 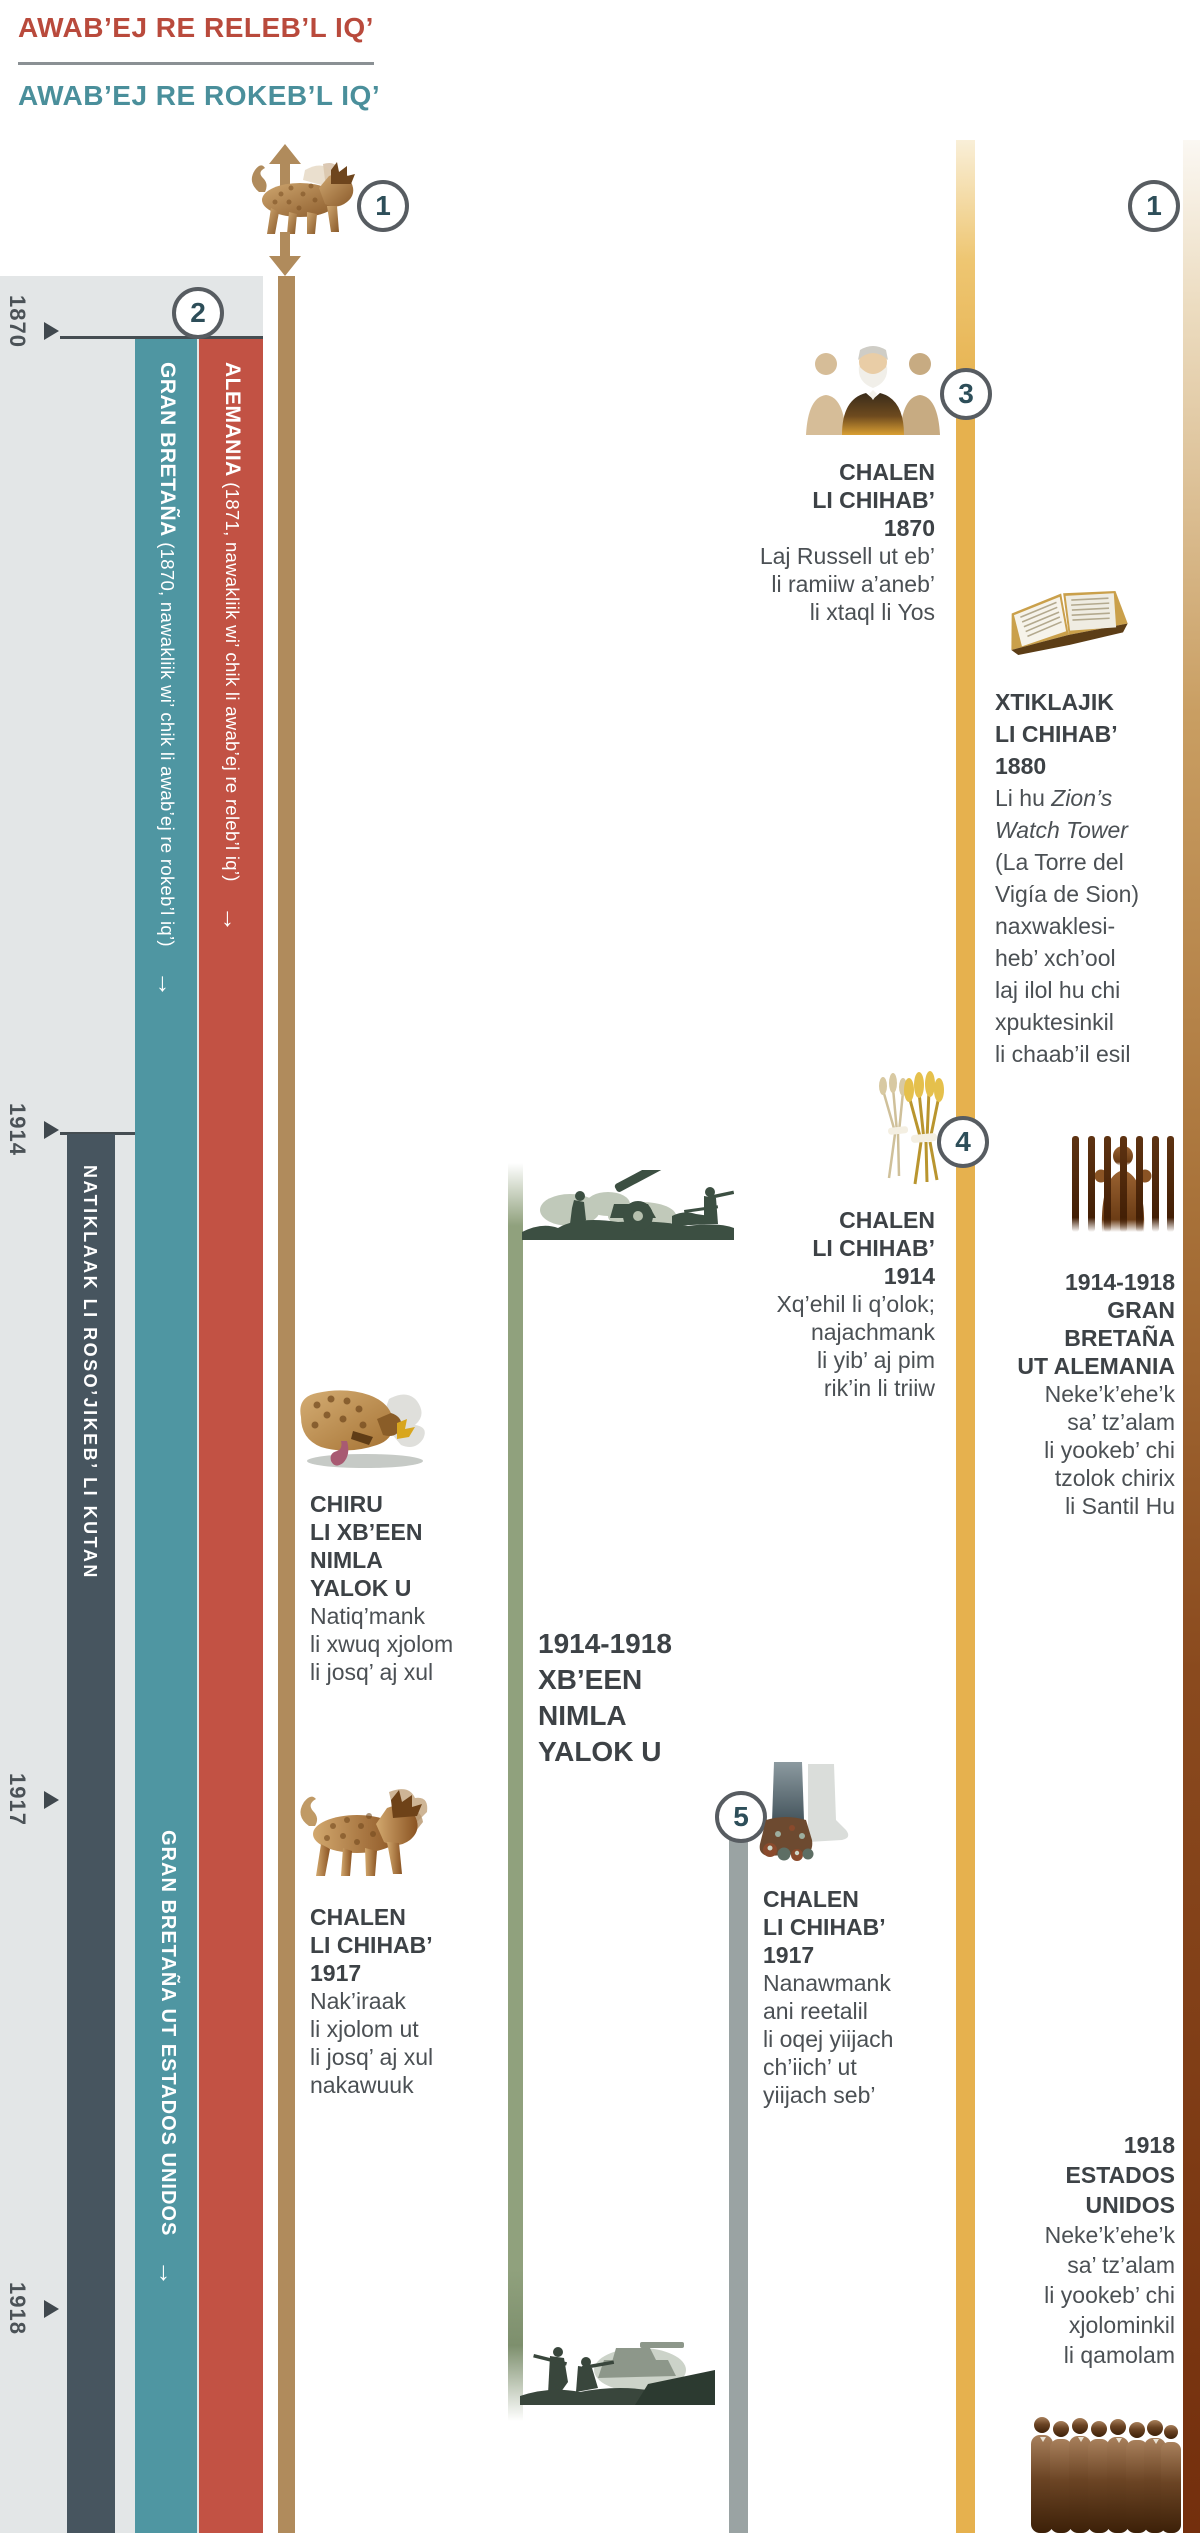 I want to click on page-title-east: AWAB’EJ RE RELEB’L IQ’, so click(x=196, y=27).